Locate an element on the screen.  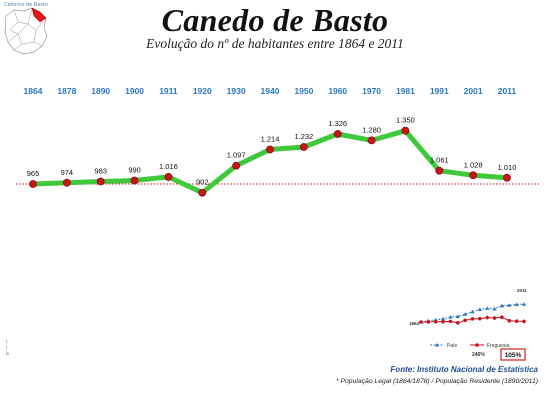
year-label: 1991 is located at coordinates (439, 91).